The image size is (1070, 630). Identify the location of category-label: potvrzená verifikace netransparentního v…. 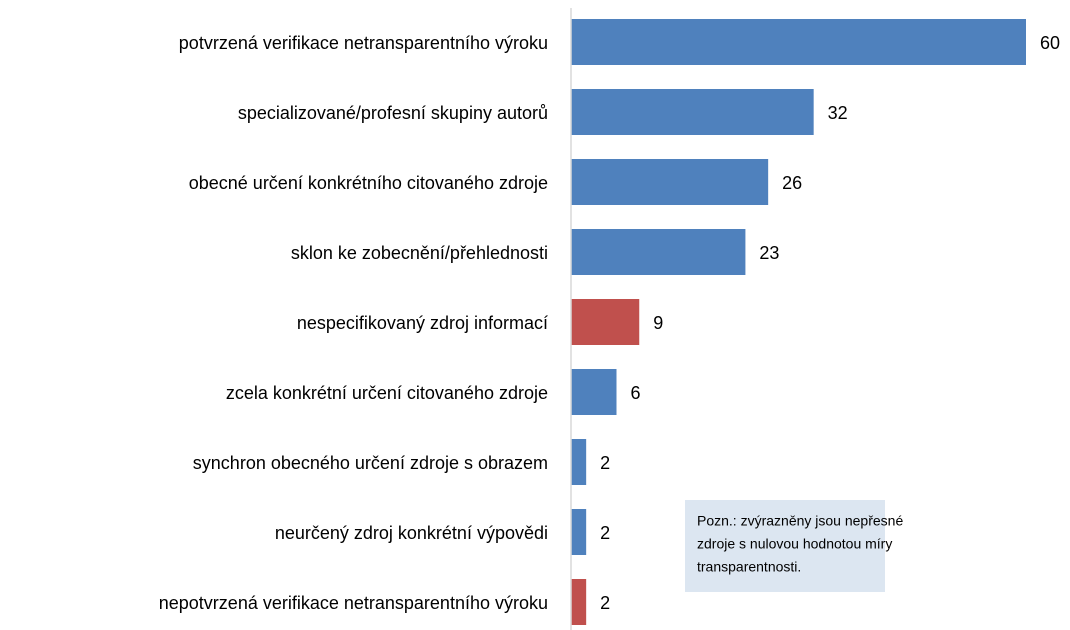
(363, 43).